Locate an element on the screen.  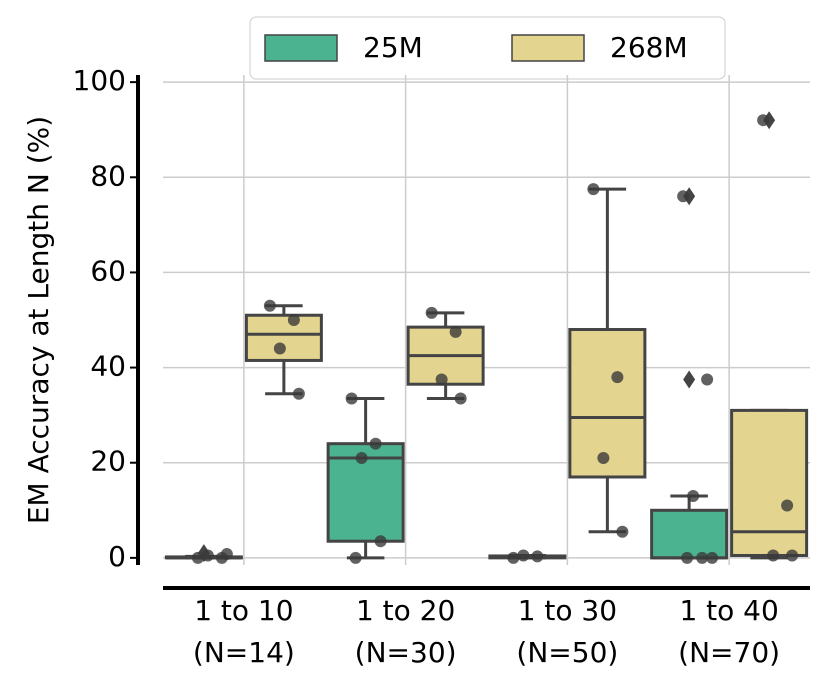
x-tick-sublabel: (N=14) is located at coordinates (244, 652).